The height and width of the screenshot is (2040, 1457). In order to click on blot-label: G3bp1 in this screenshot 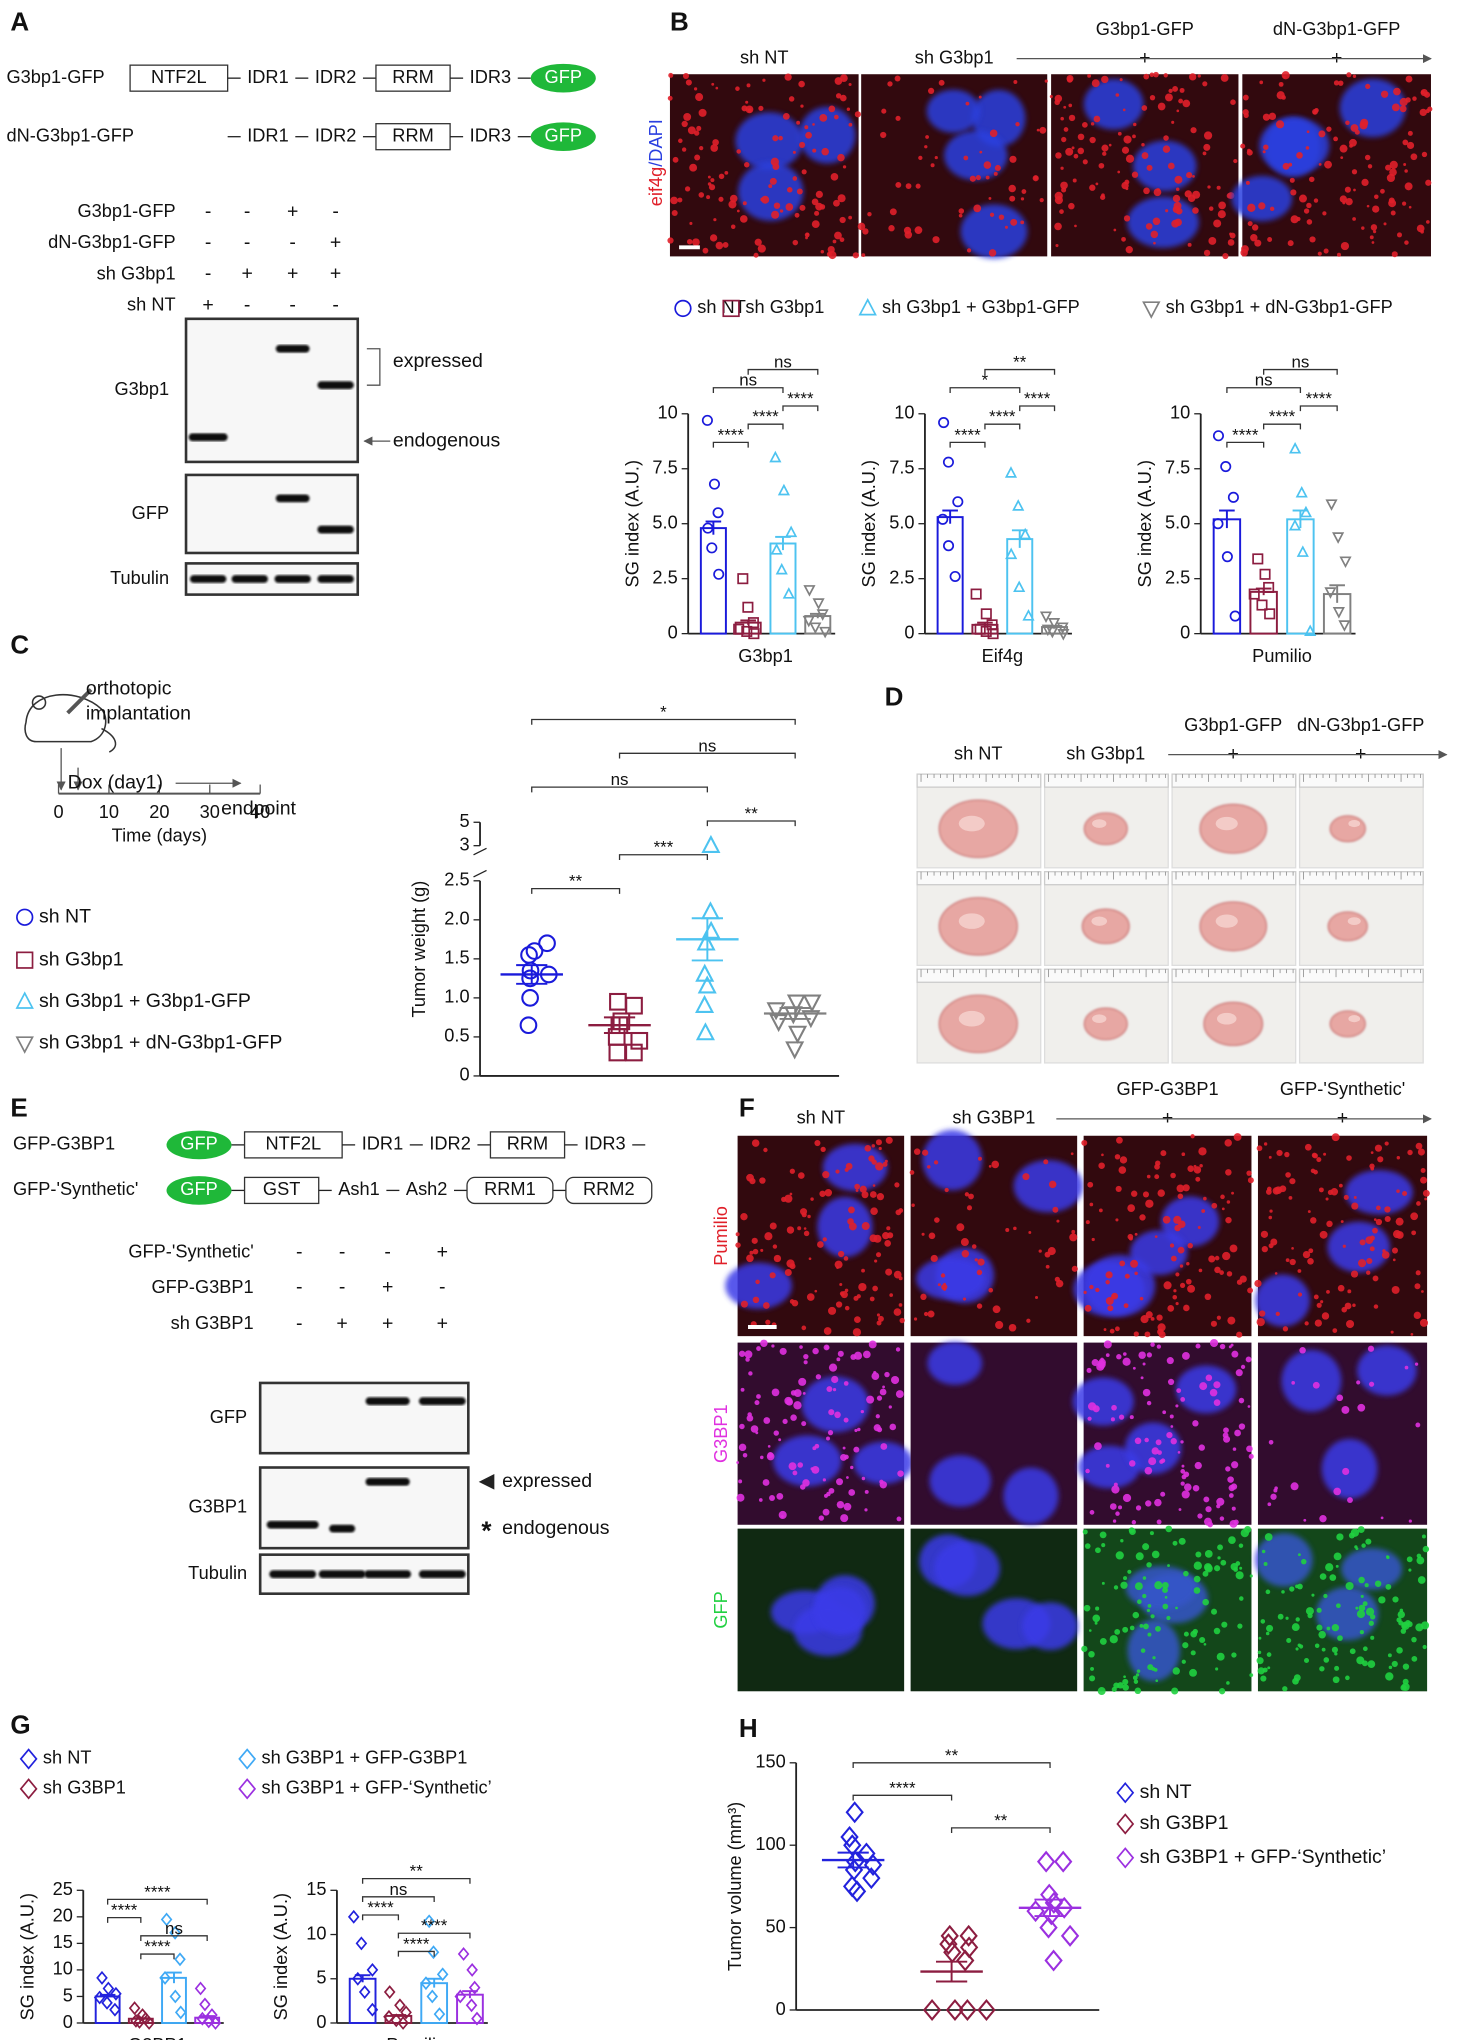, I will do `click(141, 389)`.